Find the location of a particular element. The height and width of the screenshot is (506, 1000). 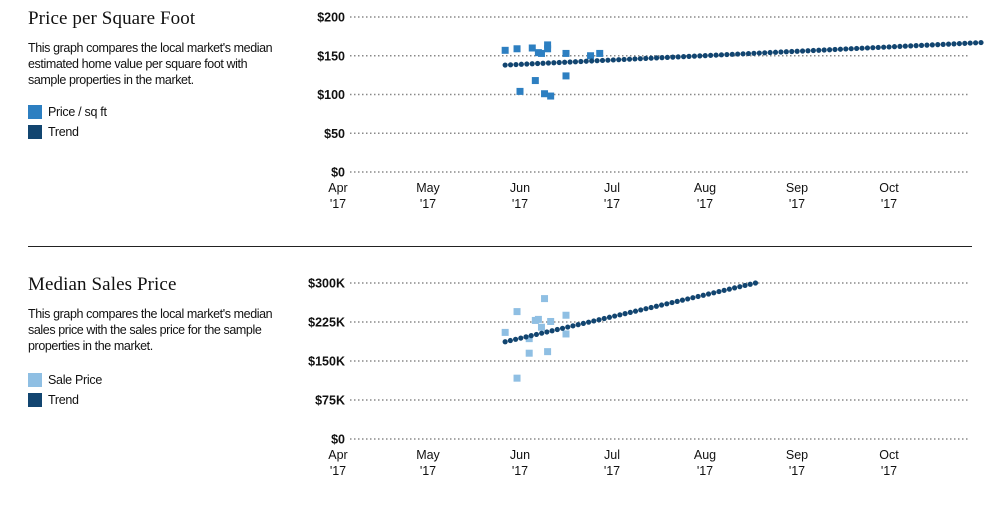

y-tick-label: $100 is located at coordinates (331, 95).